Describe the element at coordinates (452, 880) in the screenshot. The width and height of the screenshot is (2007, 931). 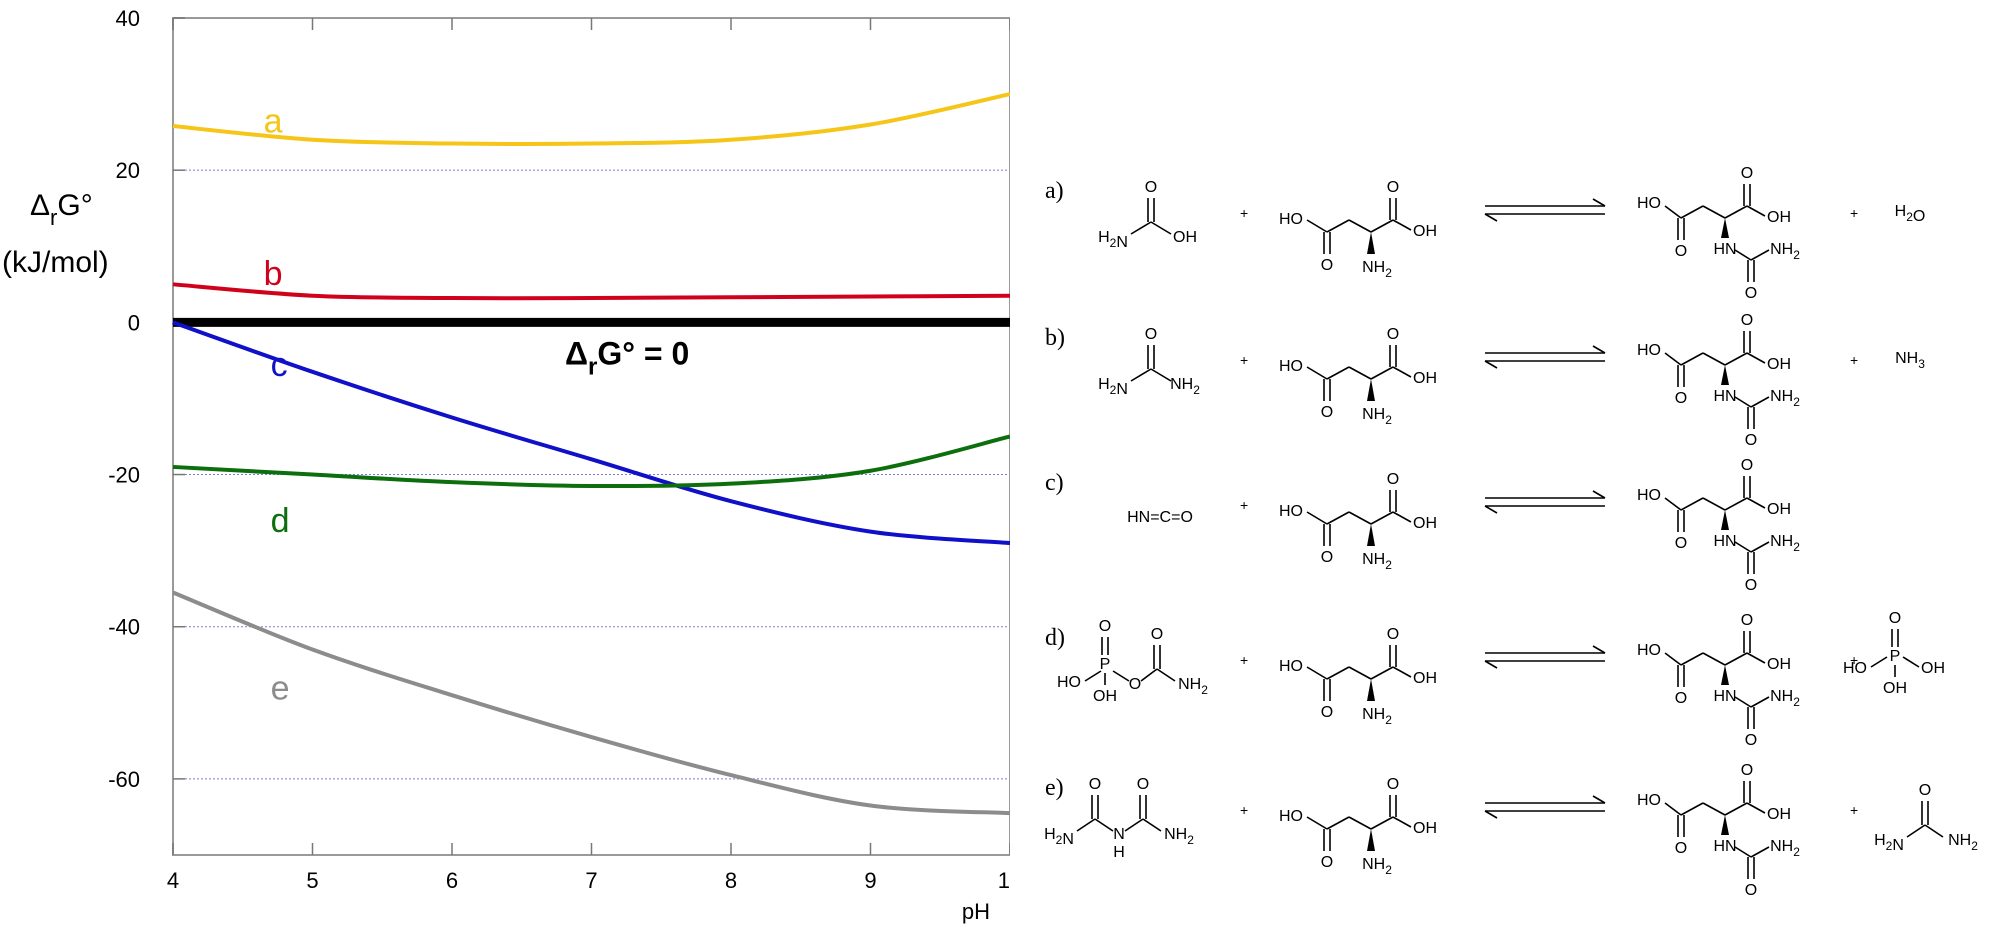
I see `x-tick-label: 6` at that location.